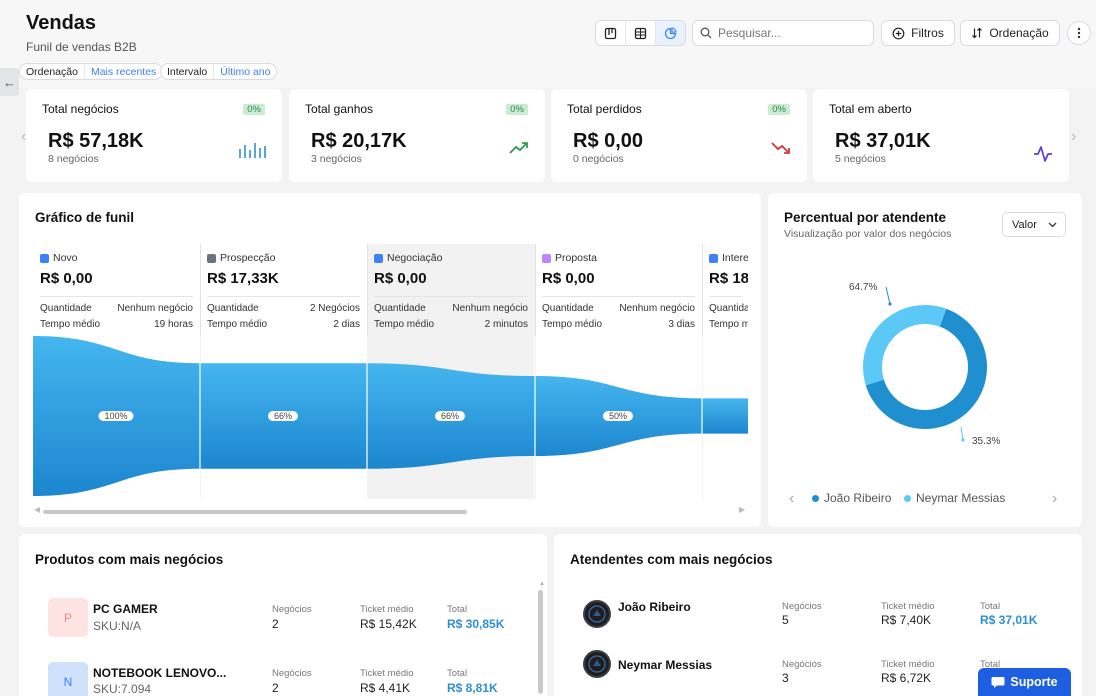 Image resolution: width=1096 pixels, height=696 pixels. I want to click on pie-metric-select-value: Valor, so click(1024, 224).